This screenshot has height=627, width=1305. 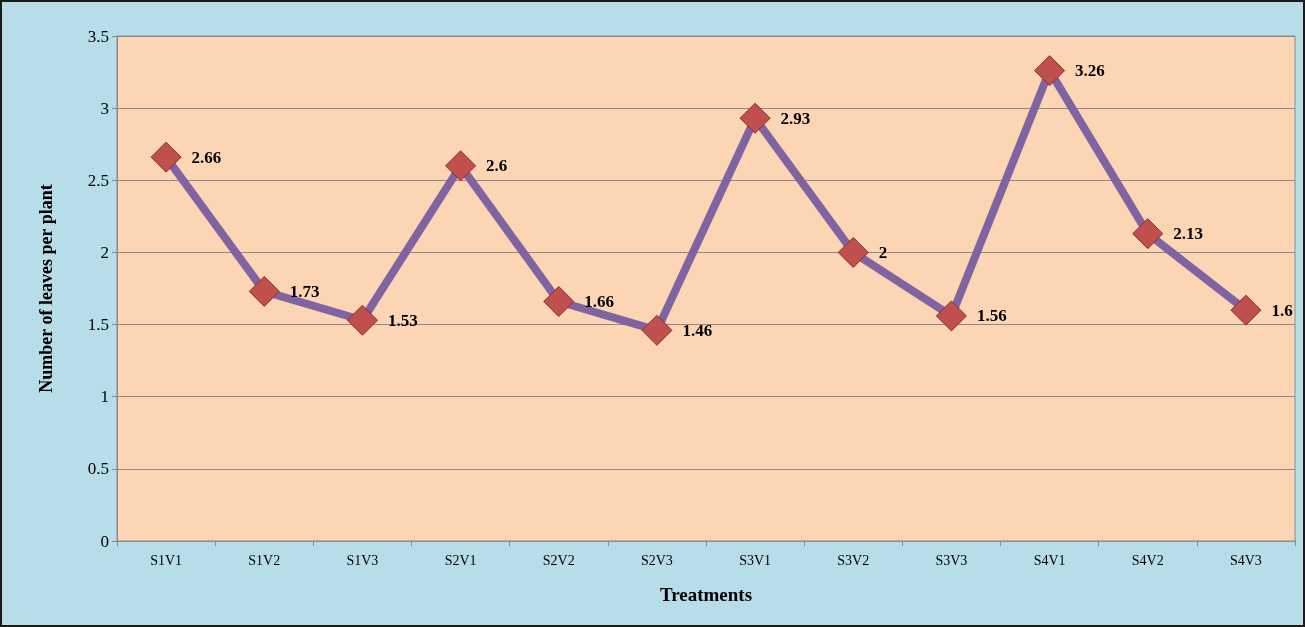 I want to click on x-tick-label: S3V2, so click(x=853, y=560).